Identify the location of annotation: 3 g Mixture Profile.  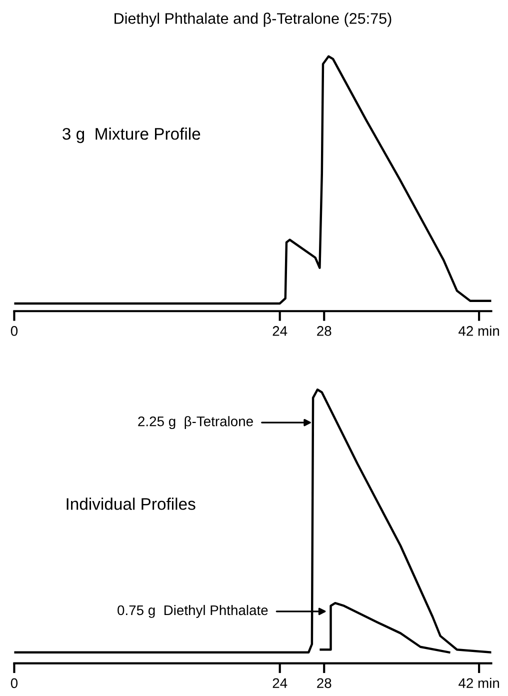
(131, 136).